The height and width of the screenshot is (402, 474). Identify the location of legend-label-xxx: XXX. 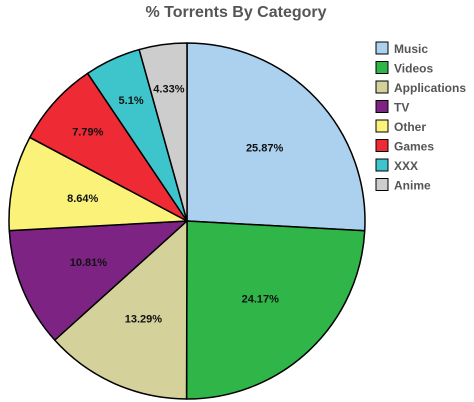
(406, 166).